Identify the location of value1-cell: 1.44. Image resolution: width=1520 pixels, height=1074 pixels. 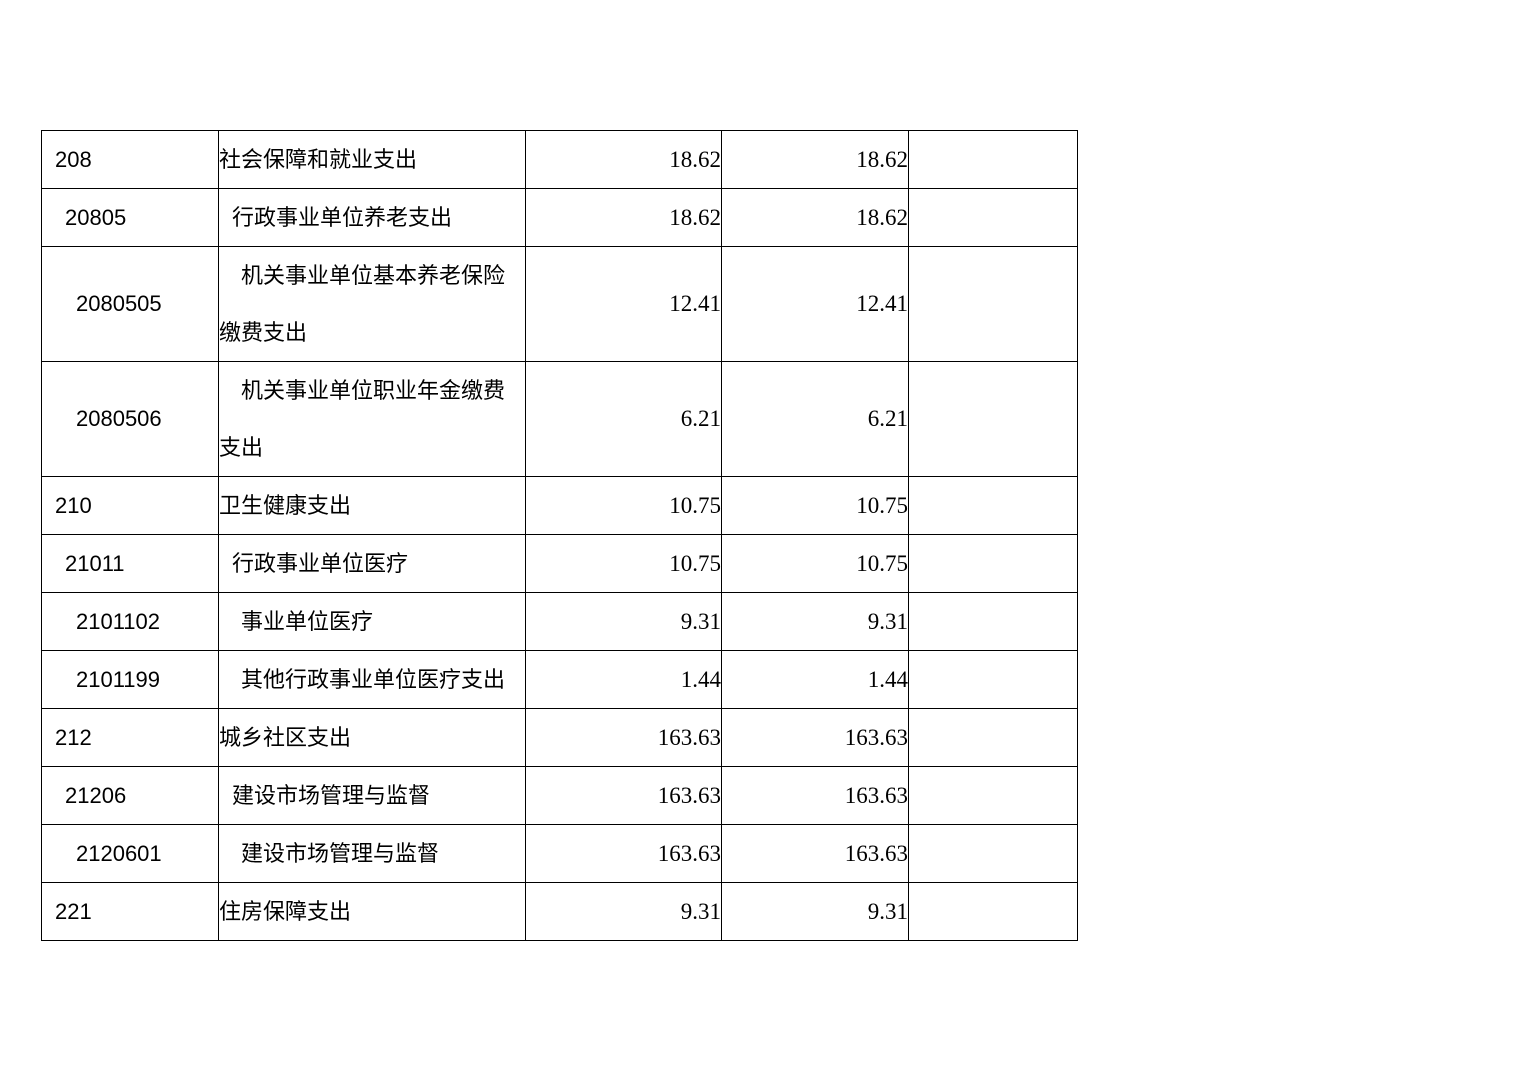
(623, 679).